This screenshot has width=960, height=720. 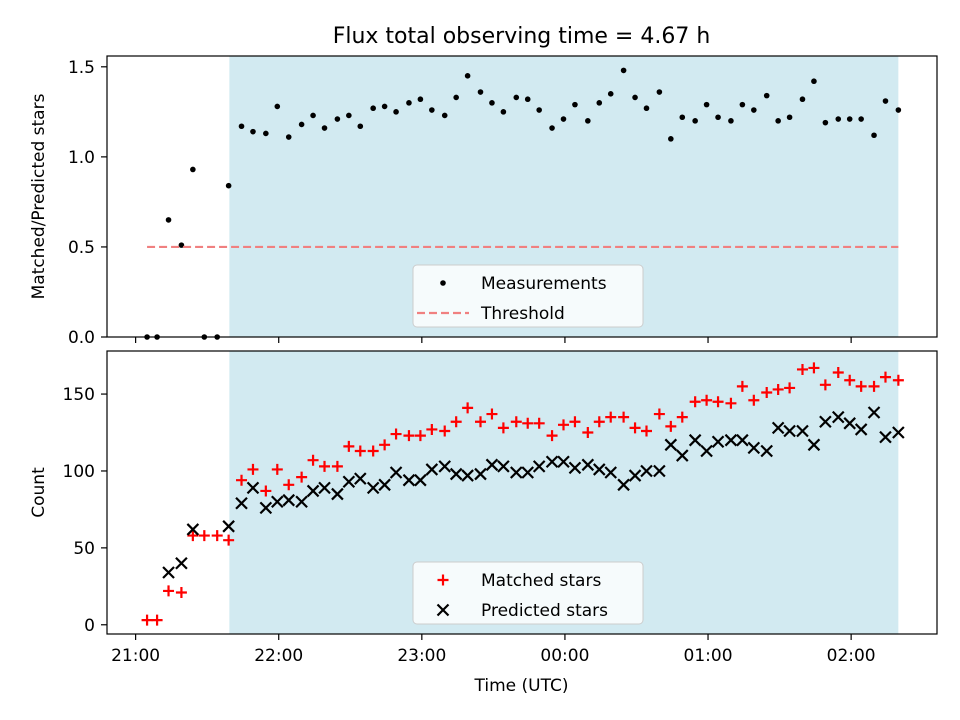 What do you see at coordinates (541, 581) in the screenshot?
I see `legend-label: Matched stars` at bounding box center [541, 581].